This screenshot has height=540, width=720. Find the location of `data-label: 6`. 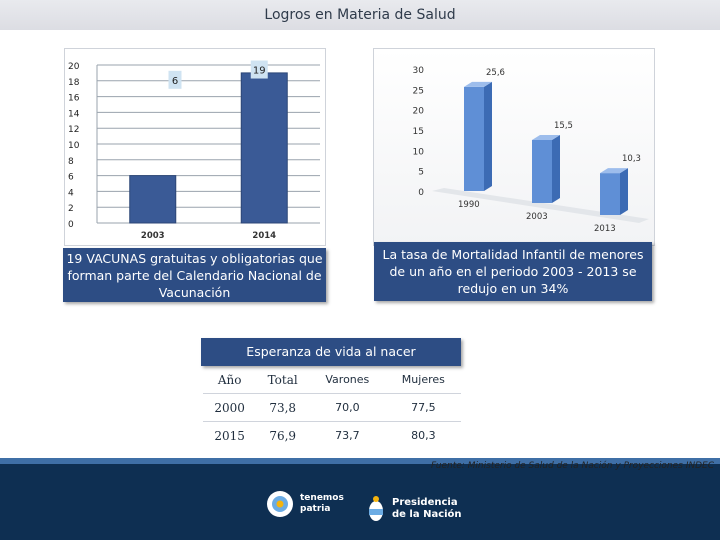

data-label: 6 is located at coordinates (175, 81).